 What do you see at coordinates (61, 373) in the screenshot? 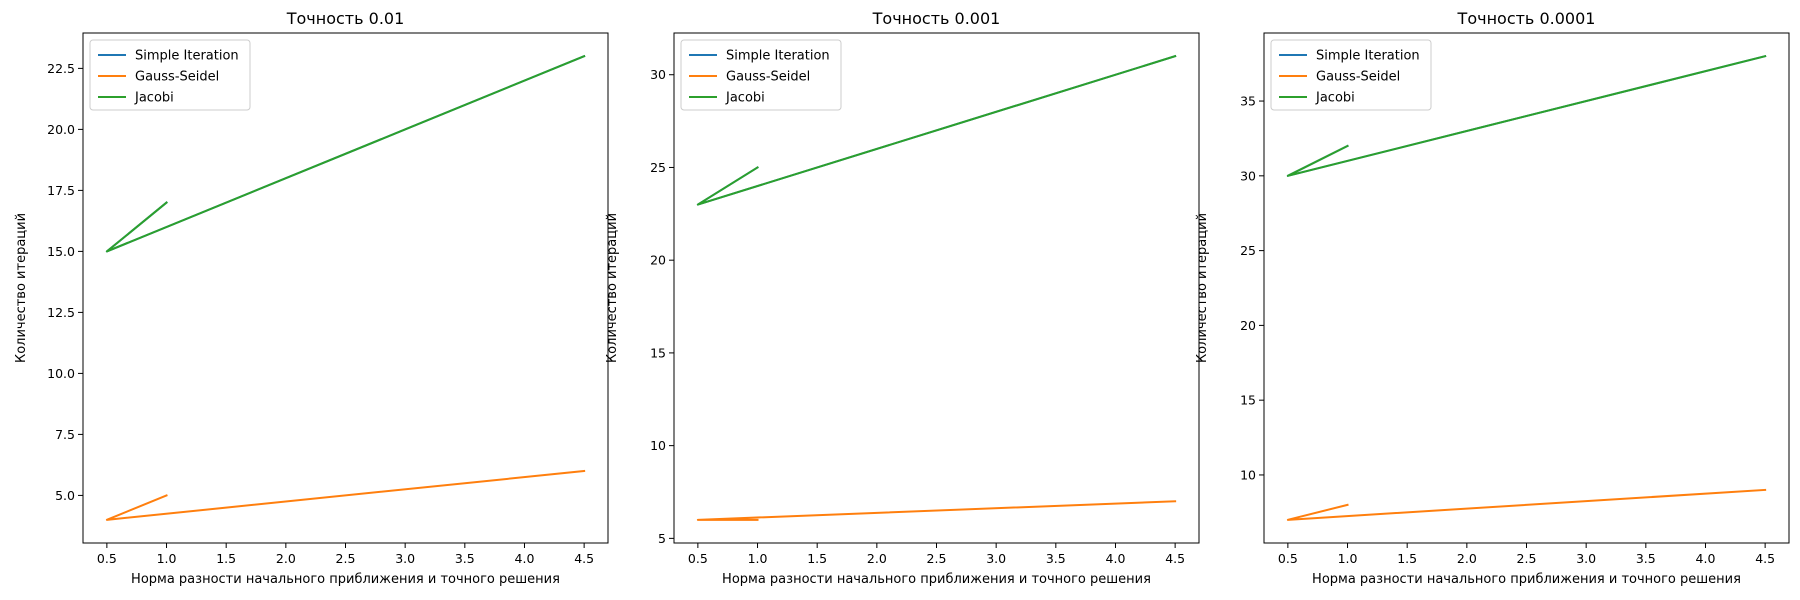
I see `y-tick-label: 10.0` at bounding box center [61, 373].